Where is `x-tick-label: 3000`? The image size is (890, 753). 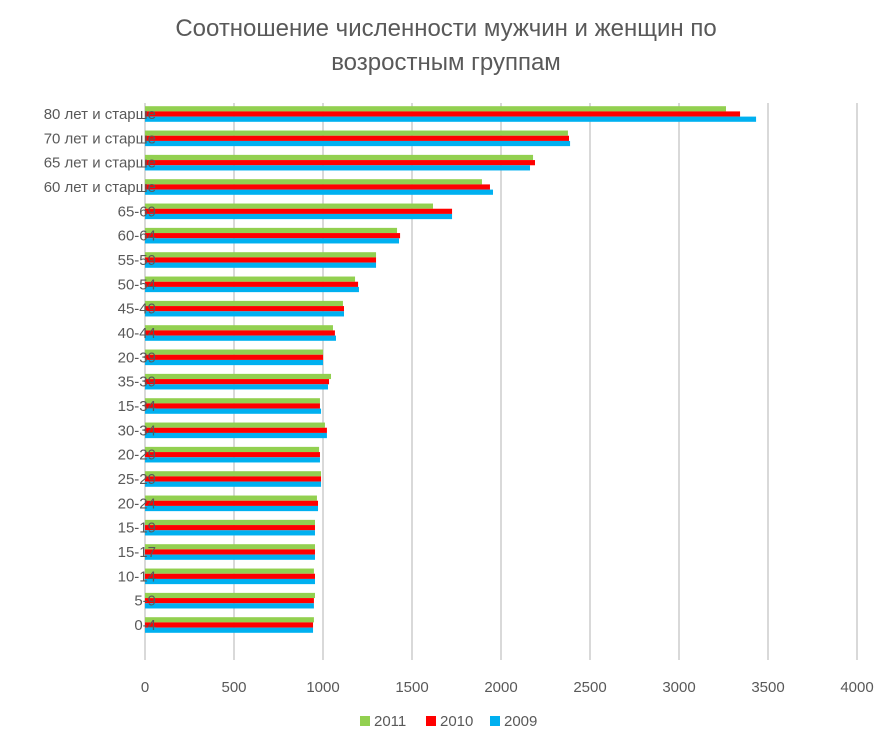 x-tick-label: 3000 is located at coordinates (678, 687).